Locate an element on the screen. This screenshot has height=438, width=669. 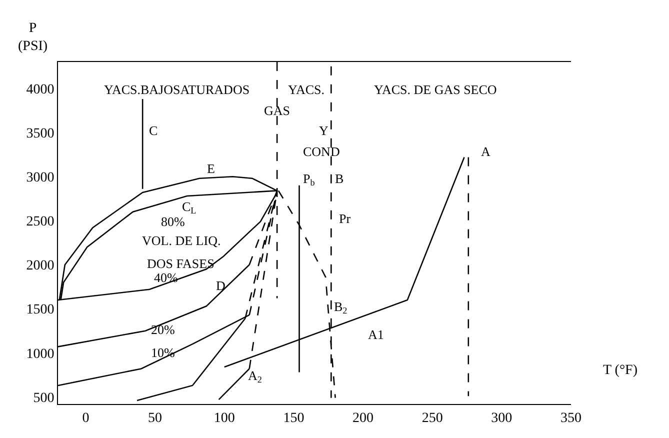
x-tick-label: 150 is located at coordinates (293, 418).